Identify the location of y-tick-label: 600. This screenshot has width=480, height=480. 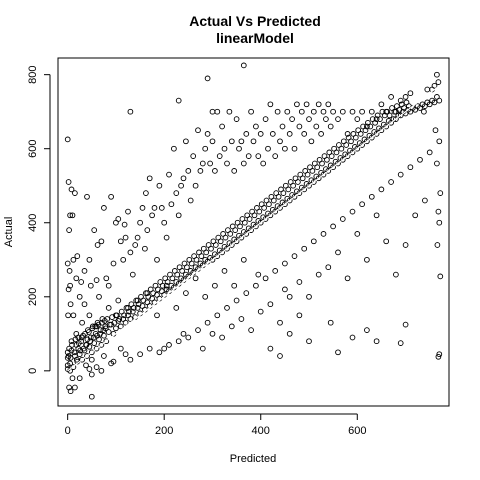
(33, 149).